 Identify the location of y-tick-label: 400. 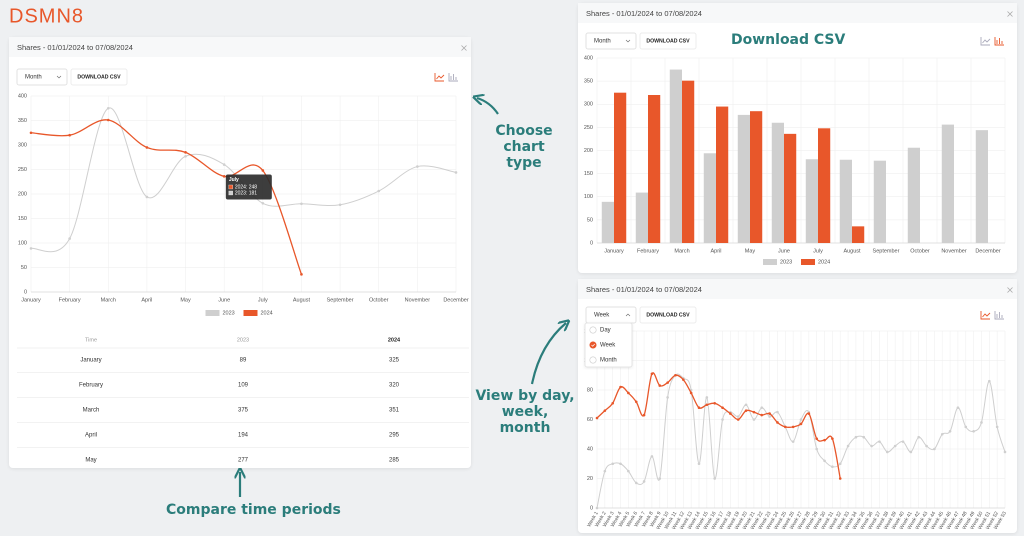
(22, 96).